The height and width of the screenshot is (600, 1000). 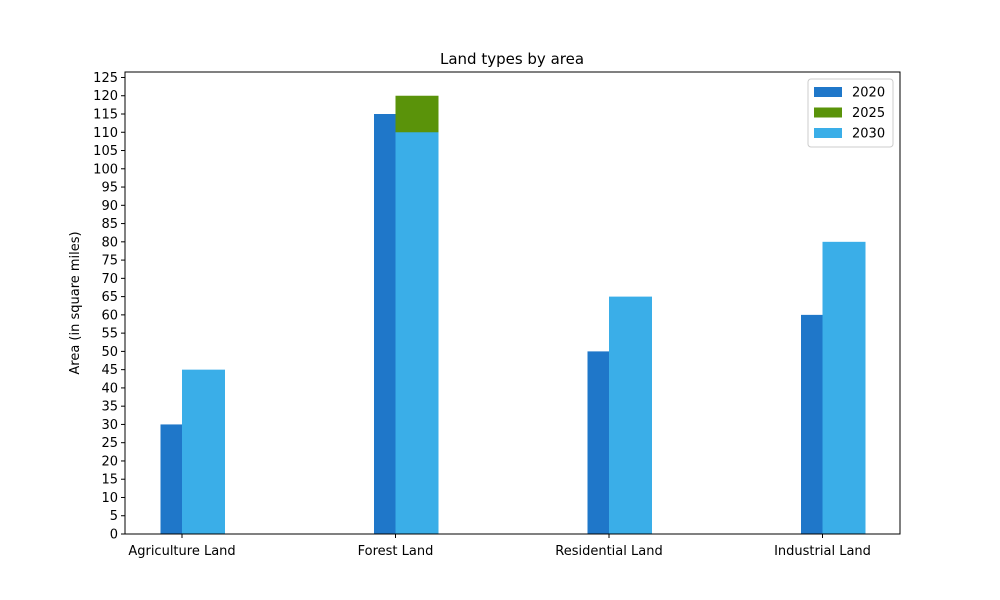 I want to click on y-tick-label: 60, so click(x=109, y=315).